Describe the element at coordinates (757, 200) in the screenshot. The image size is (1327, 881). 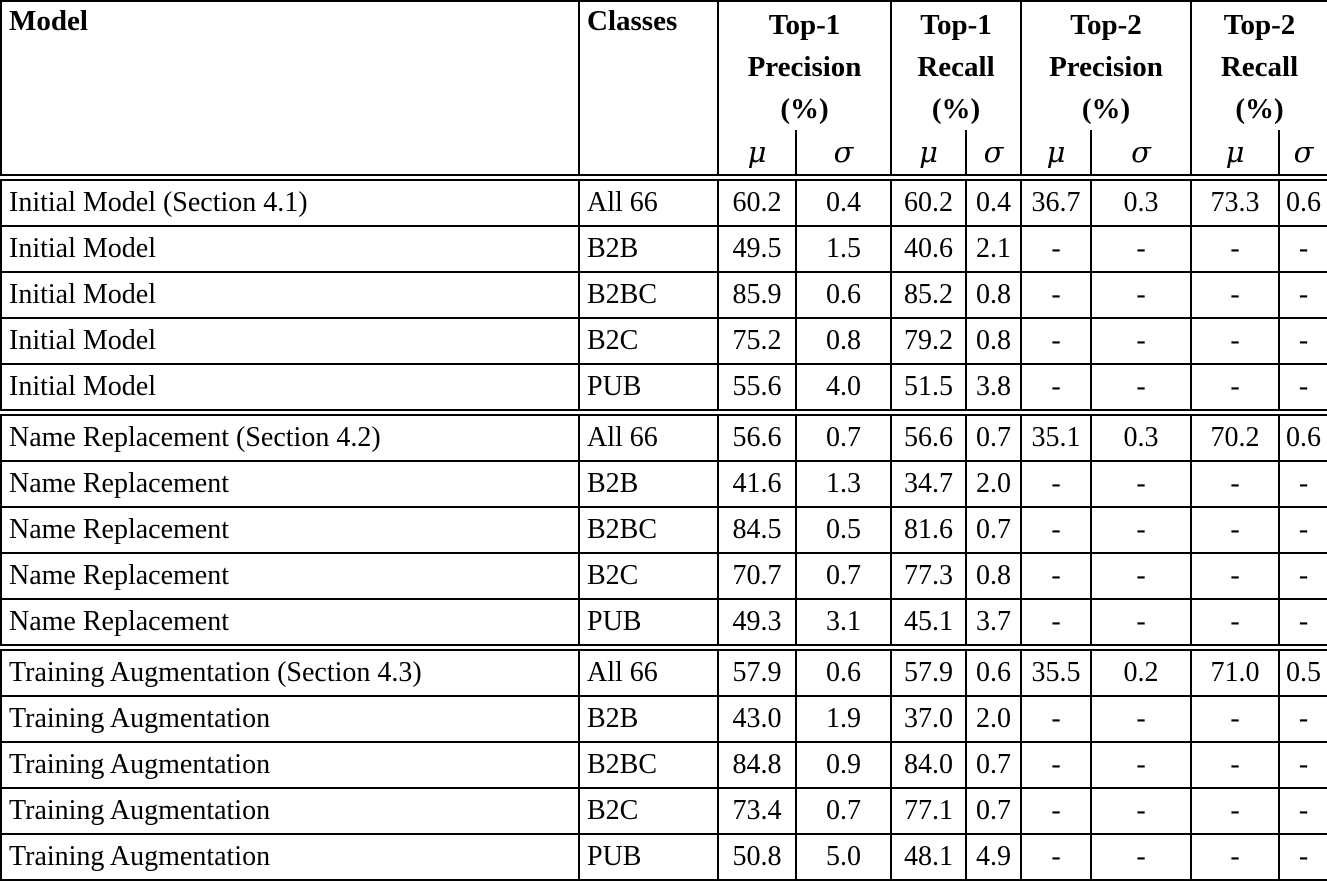
I see `cell-value: 60.2` at that location.